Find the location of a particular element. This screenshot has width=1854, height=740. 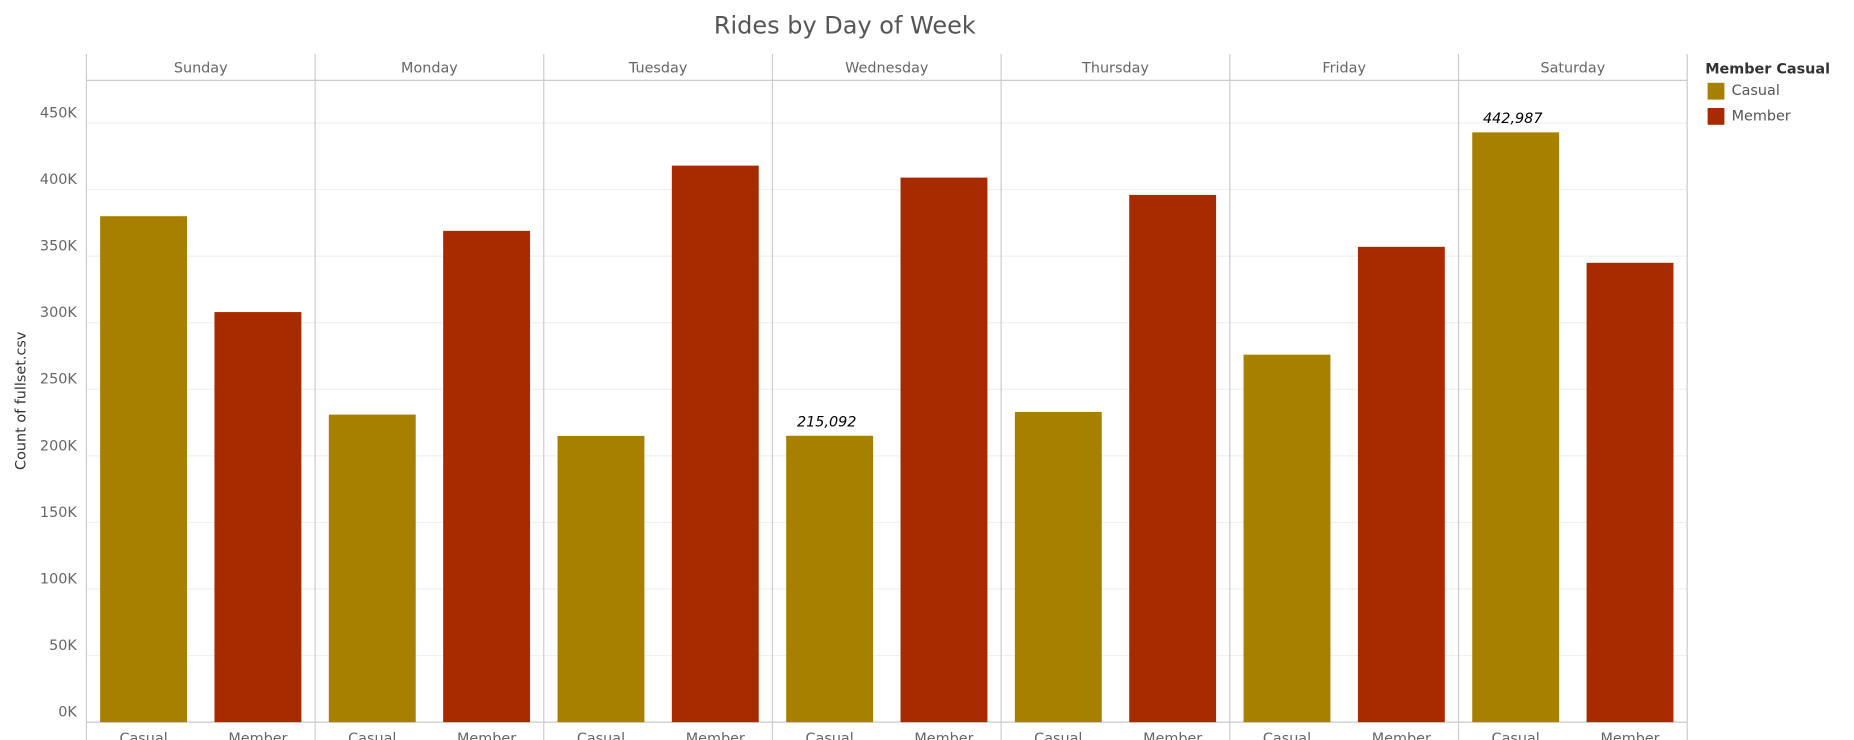

day-header: Monday is located at coordinates (429, 68).